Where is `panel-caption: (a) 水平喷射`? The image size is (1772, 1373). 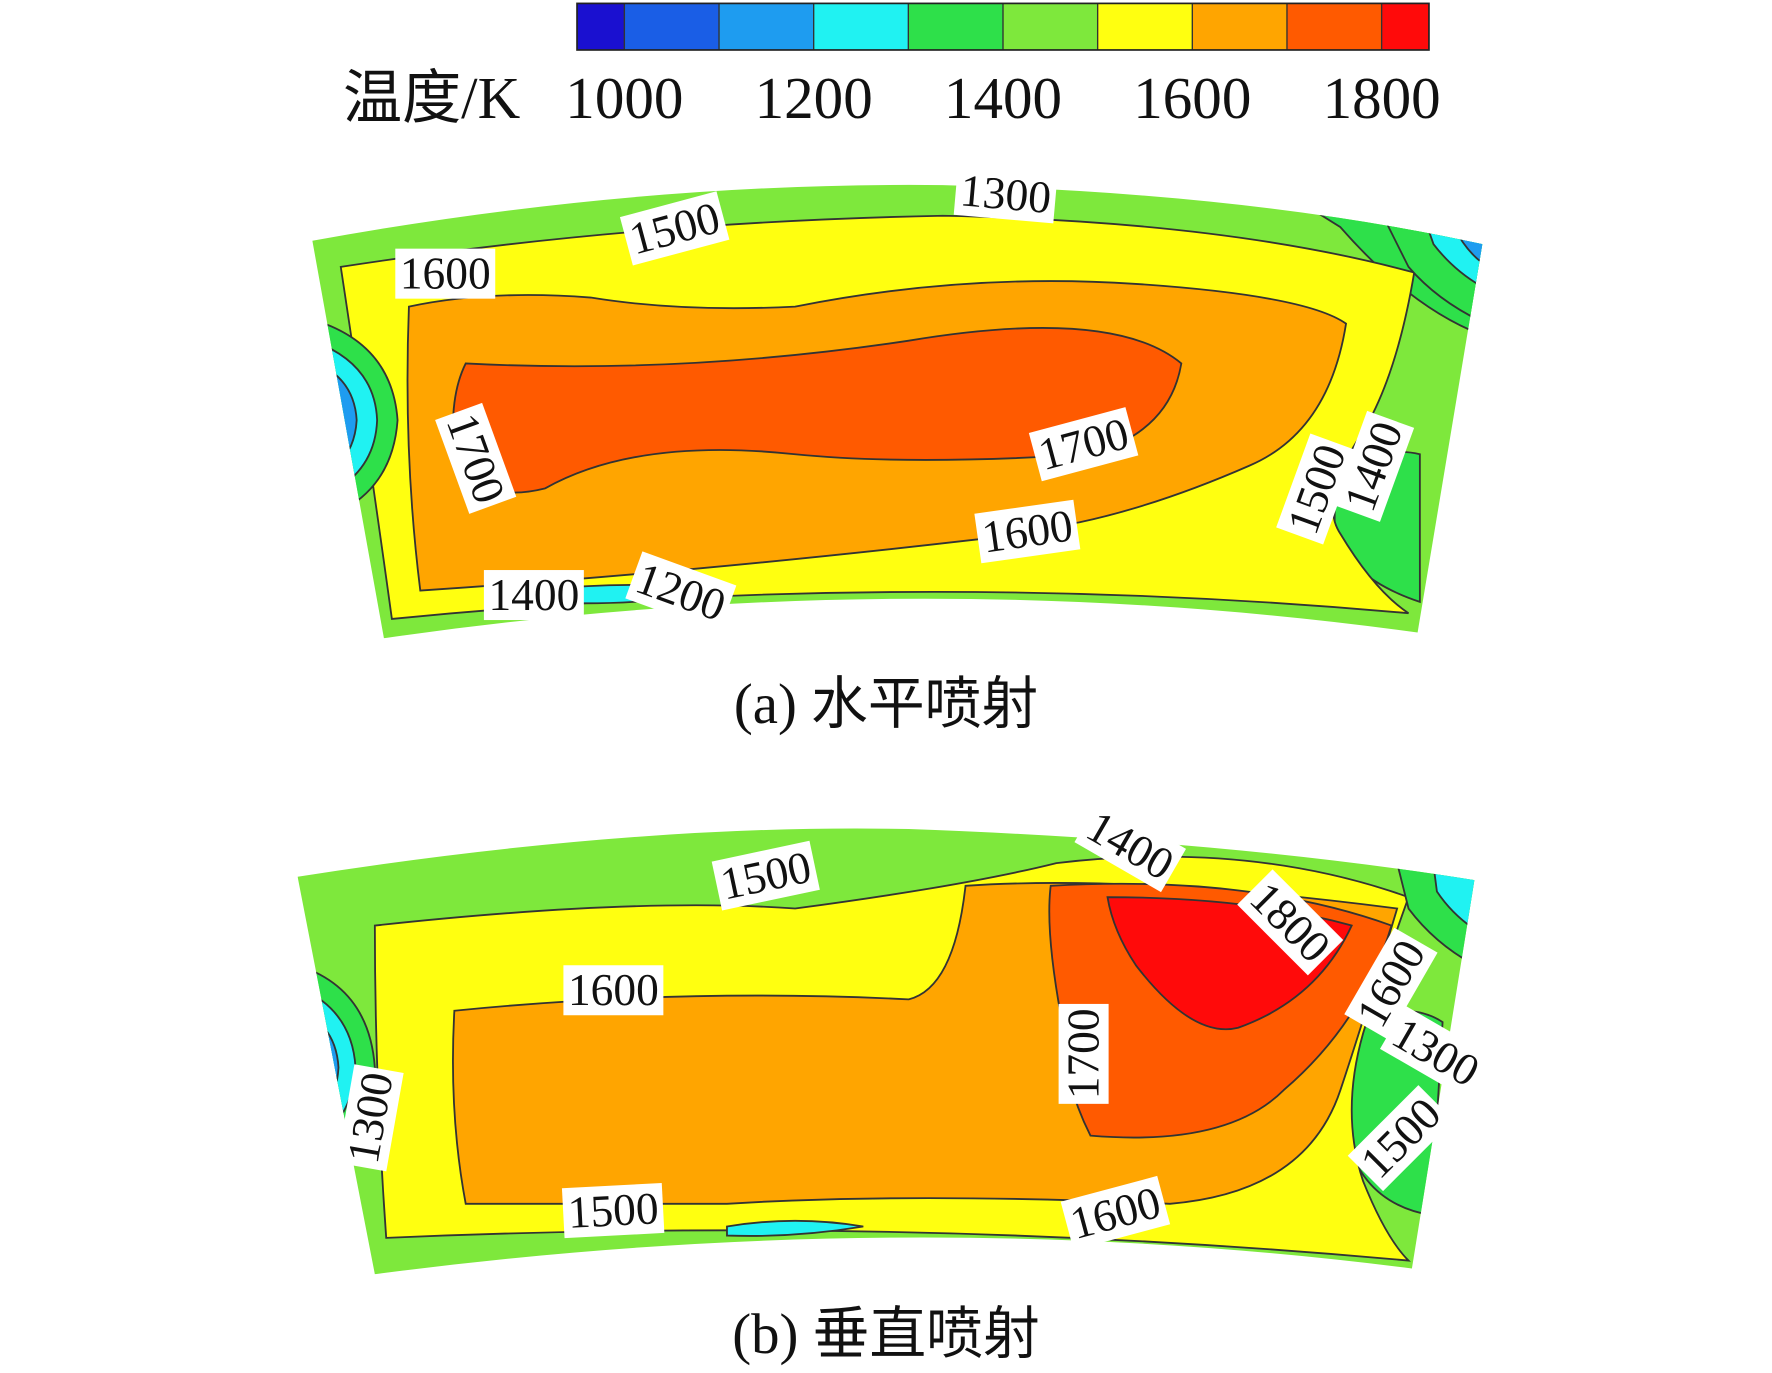
panel-caption: (a) 水平喷射 is located at coordinates (886, 704).